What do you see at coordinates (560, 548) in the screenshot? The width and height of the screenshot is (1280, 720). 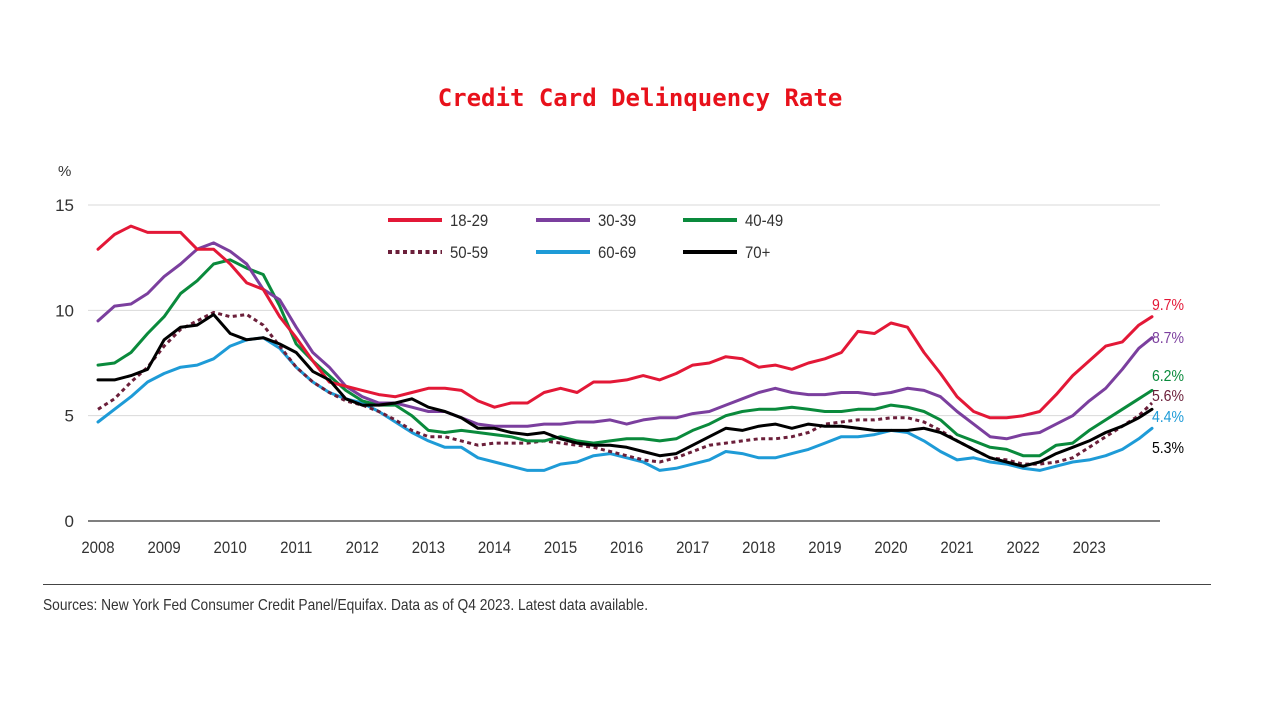 I see `x-tick-label: 2015` at bounding box center [560, 548].